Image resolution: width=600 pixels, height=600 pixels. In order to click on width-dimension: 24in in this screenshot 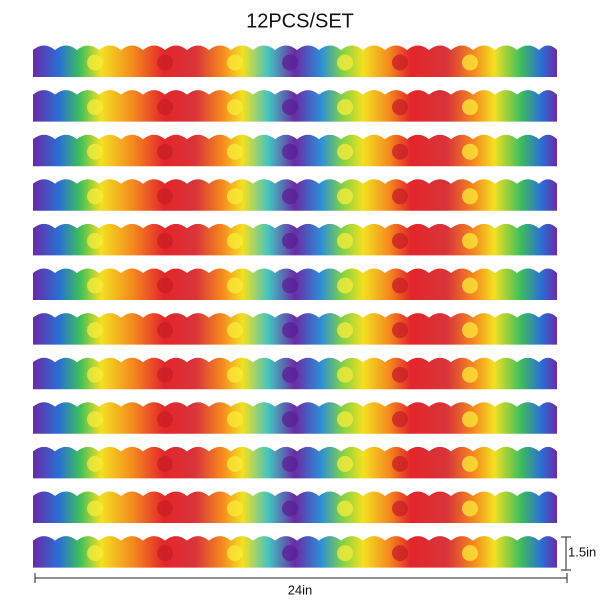, I will do `click(301, 585)`.